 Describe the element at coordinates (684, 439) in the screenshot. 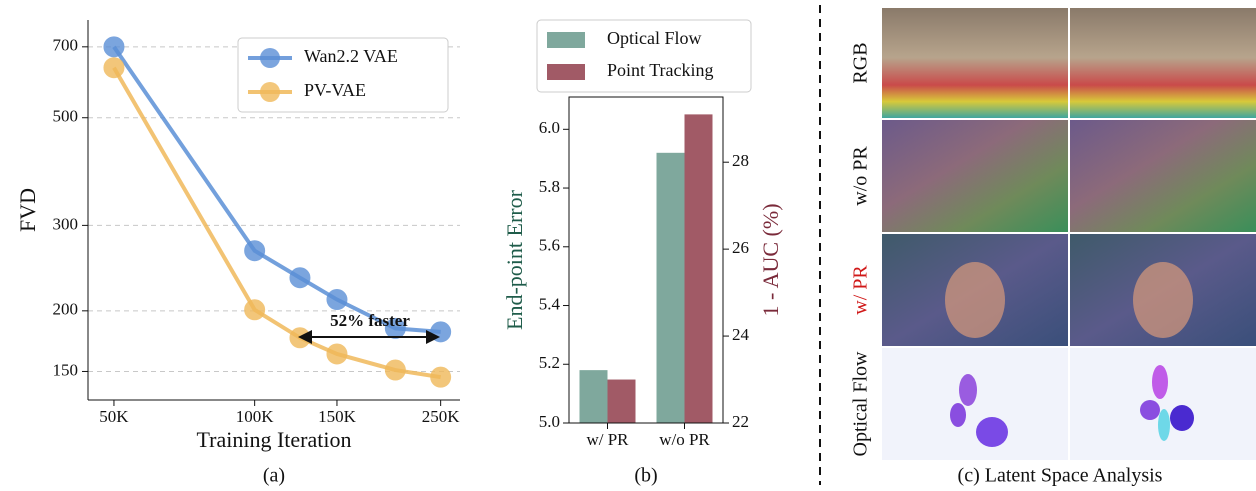

I see `x-tick-label: w/o PR` at that location.